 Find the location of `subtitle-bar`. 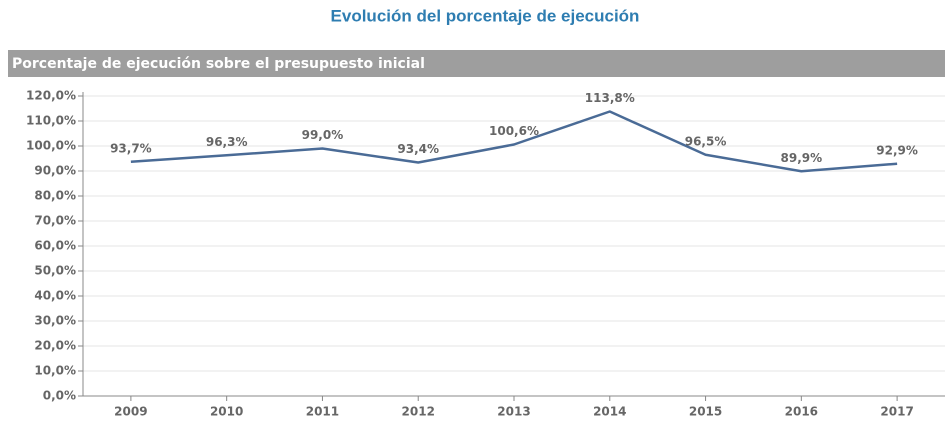

subtitle-bar is located at coordinates (476, 63).